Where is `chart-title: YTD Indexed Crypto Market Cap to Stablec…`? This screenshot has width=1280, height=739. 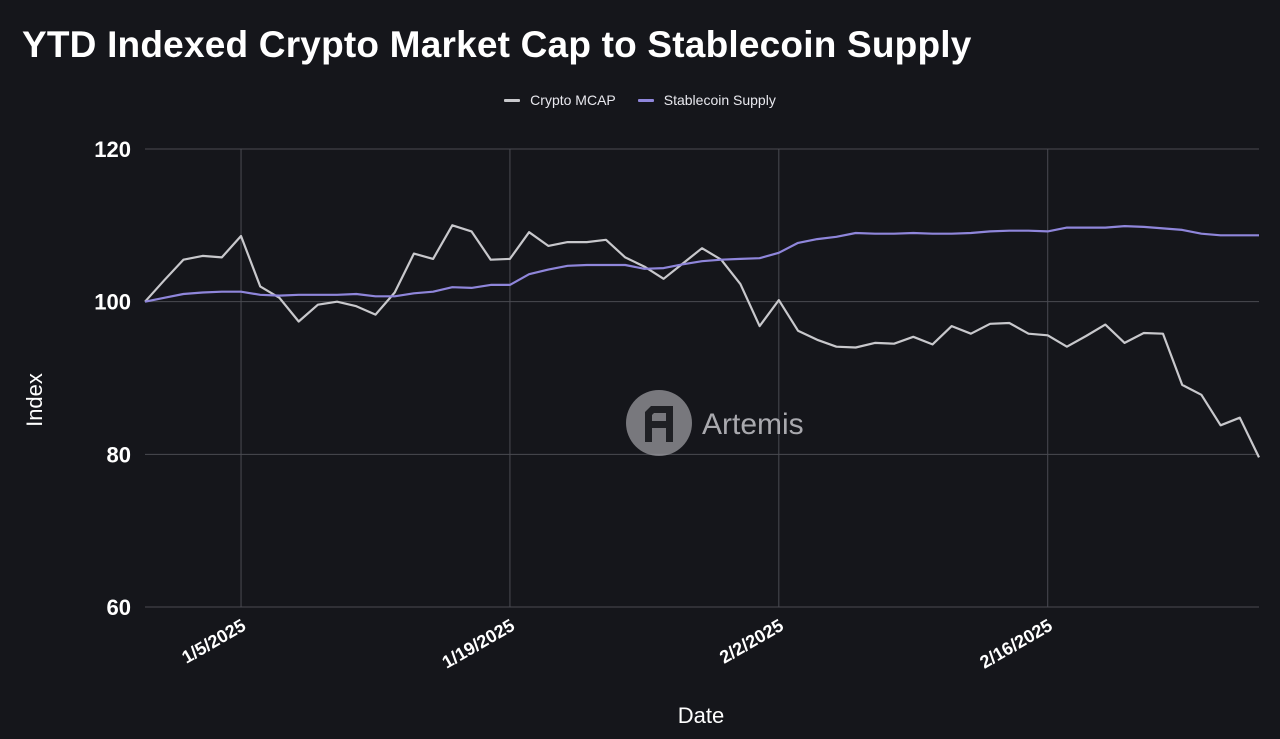 chart-title: YTD Indexed Crypto Market Cap to Stablec… is located at coordinates (497, 44).